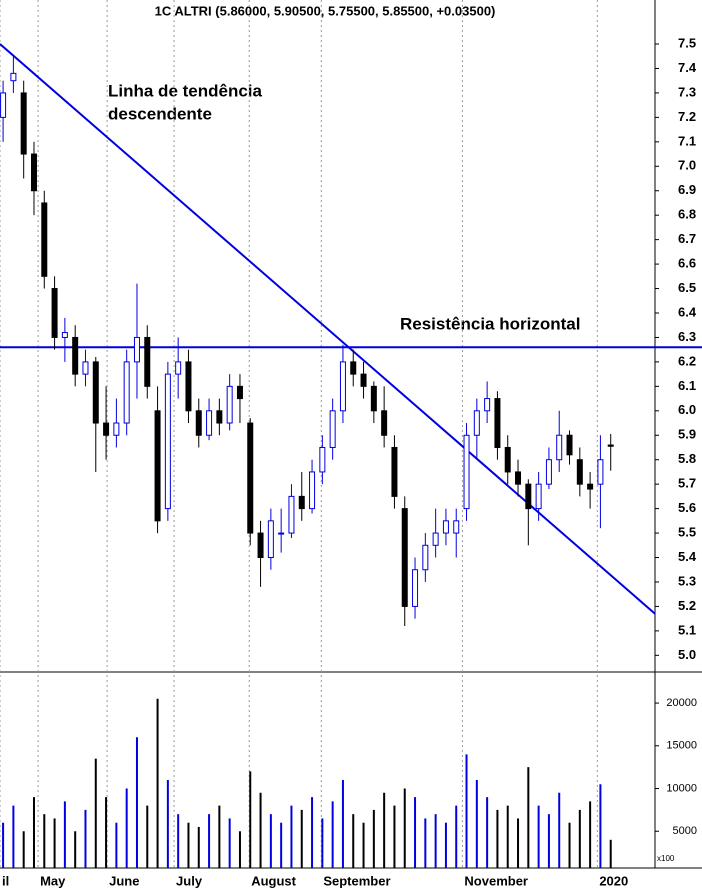 Image resolution: width=702 pixels, height=890 pixels. What do you see at coordinates (687, 409) in the screenshot?
I see `y-tick-label: 6.0` at bounding box center [687, 409].